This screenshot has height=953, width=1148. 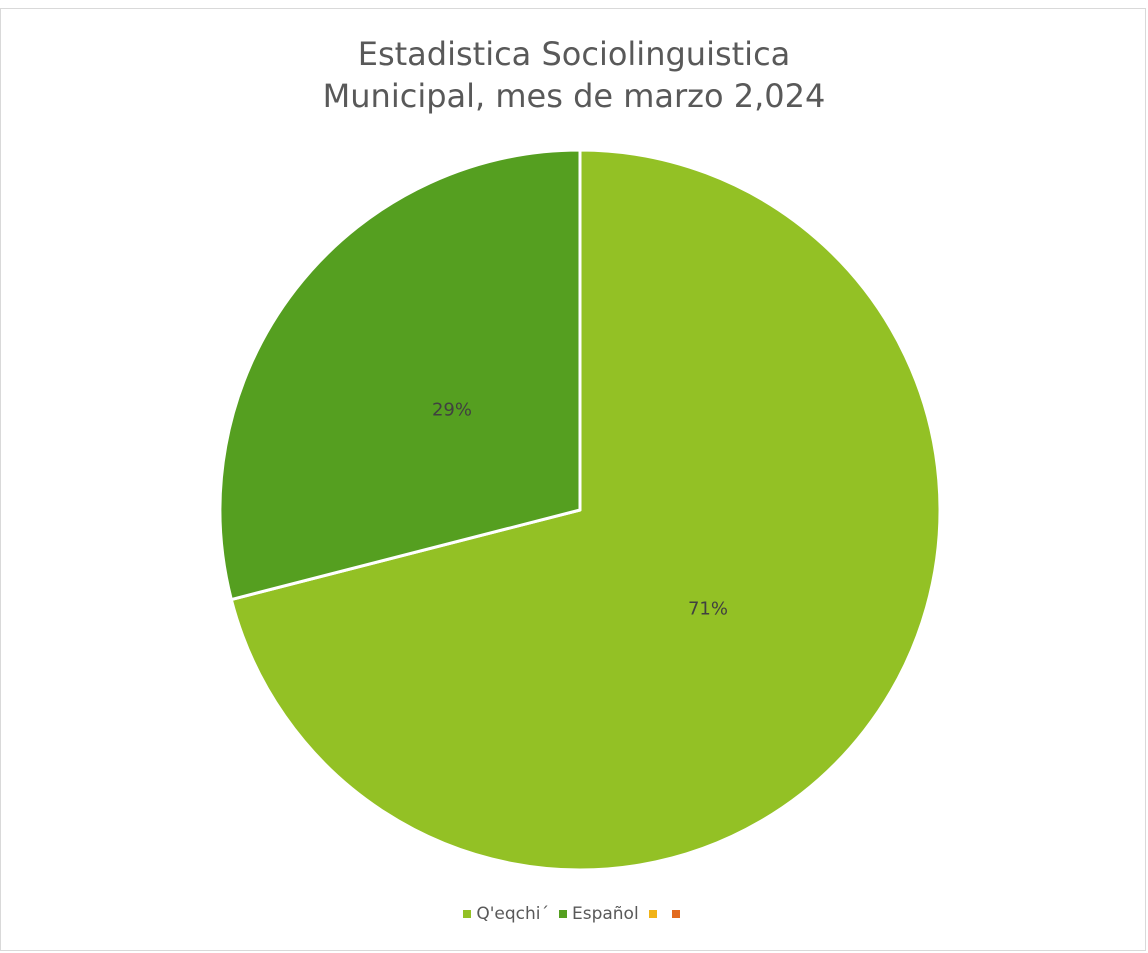 What do you see at coordinates (574, 54) in the screenshot?
I see `chart-title-line-1: Estadistica Sociolinguistica` at bounding box center [574, 54].